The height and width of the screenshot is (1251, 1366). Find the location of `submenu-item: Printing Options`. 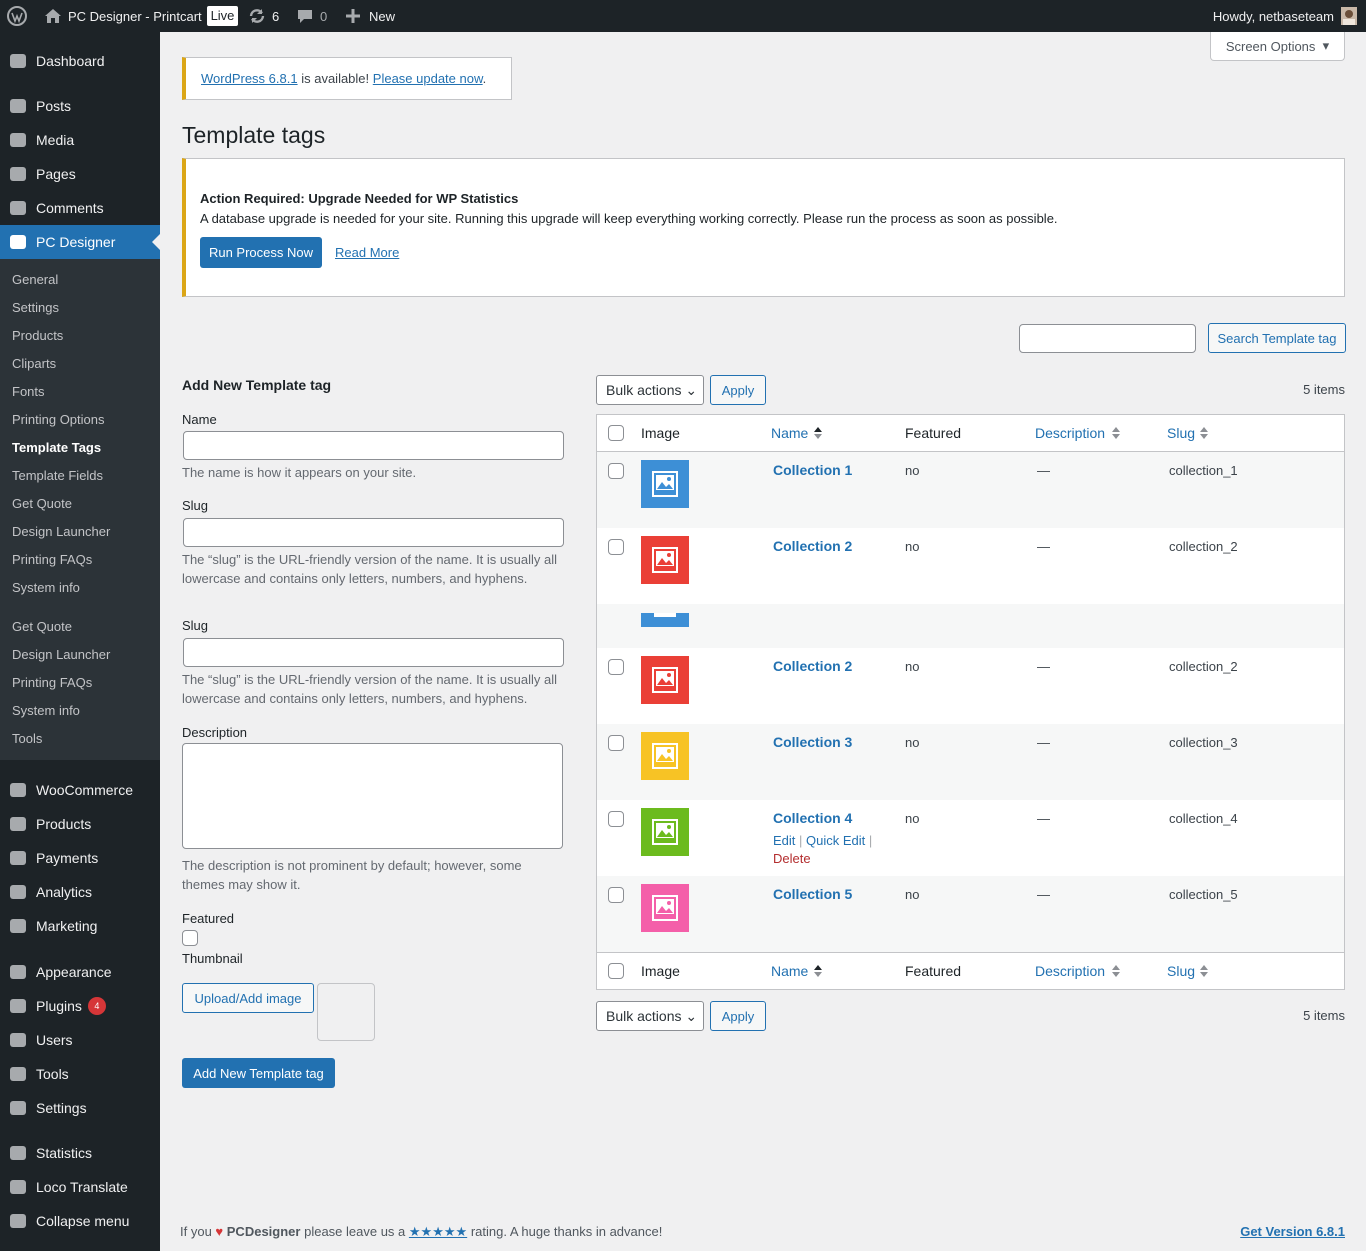

submenu-item: Printing Options is located at coordinates (58, 419).